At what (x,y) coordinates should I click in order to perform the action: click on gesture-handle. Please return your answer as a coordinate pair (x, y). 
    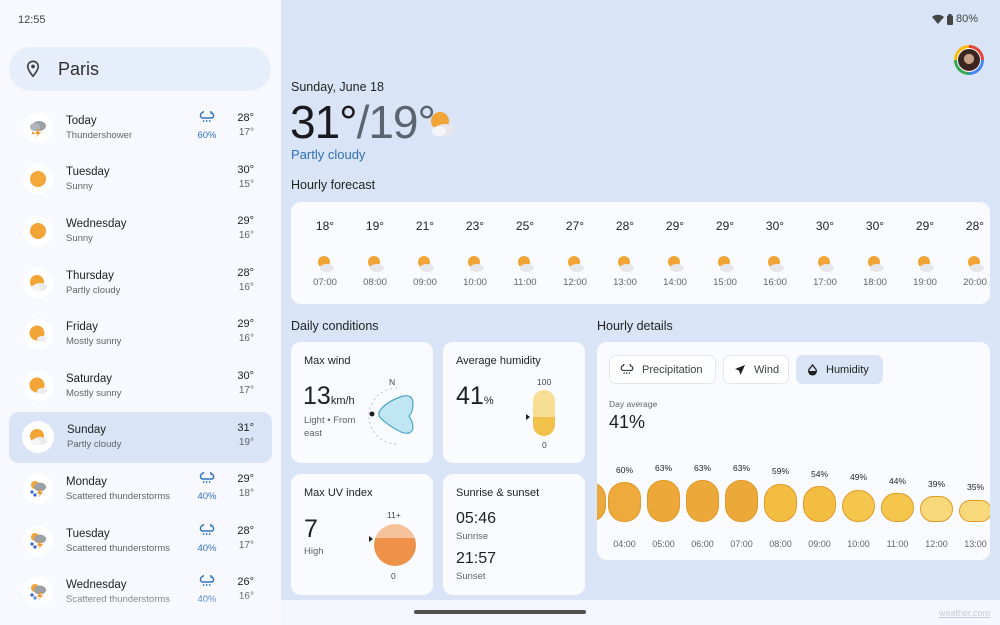
    Looking at the image, I should click on (500, 612).